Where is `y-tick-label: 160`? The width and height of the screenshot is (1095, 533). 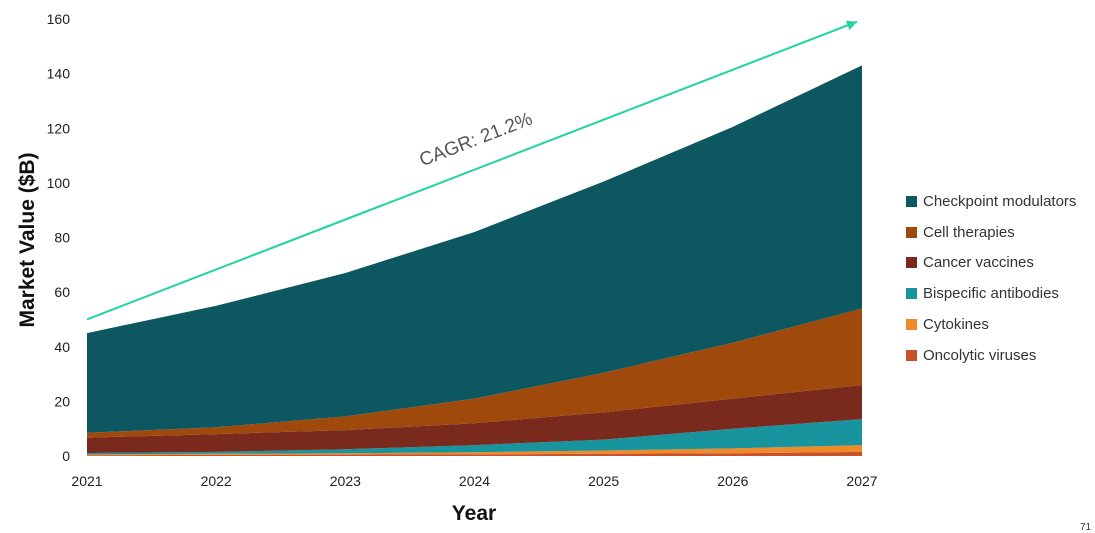 y-tick-label: 160 is located at coordinates (59, 19).